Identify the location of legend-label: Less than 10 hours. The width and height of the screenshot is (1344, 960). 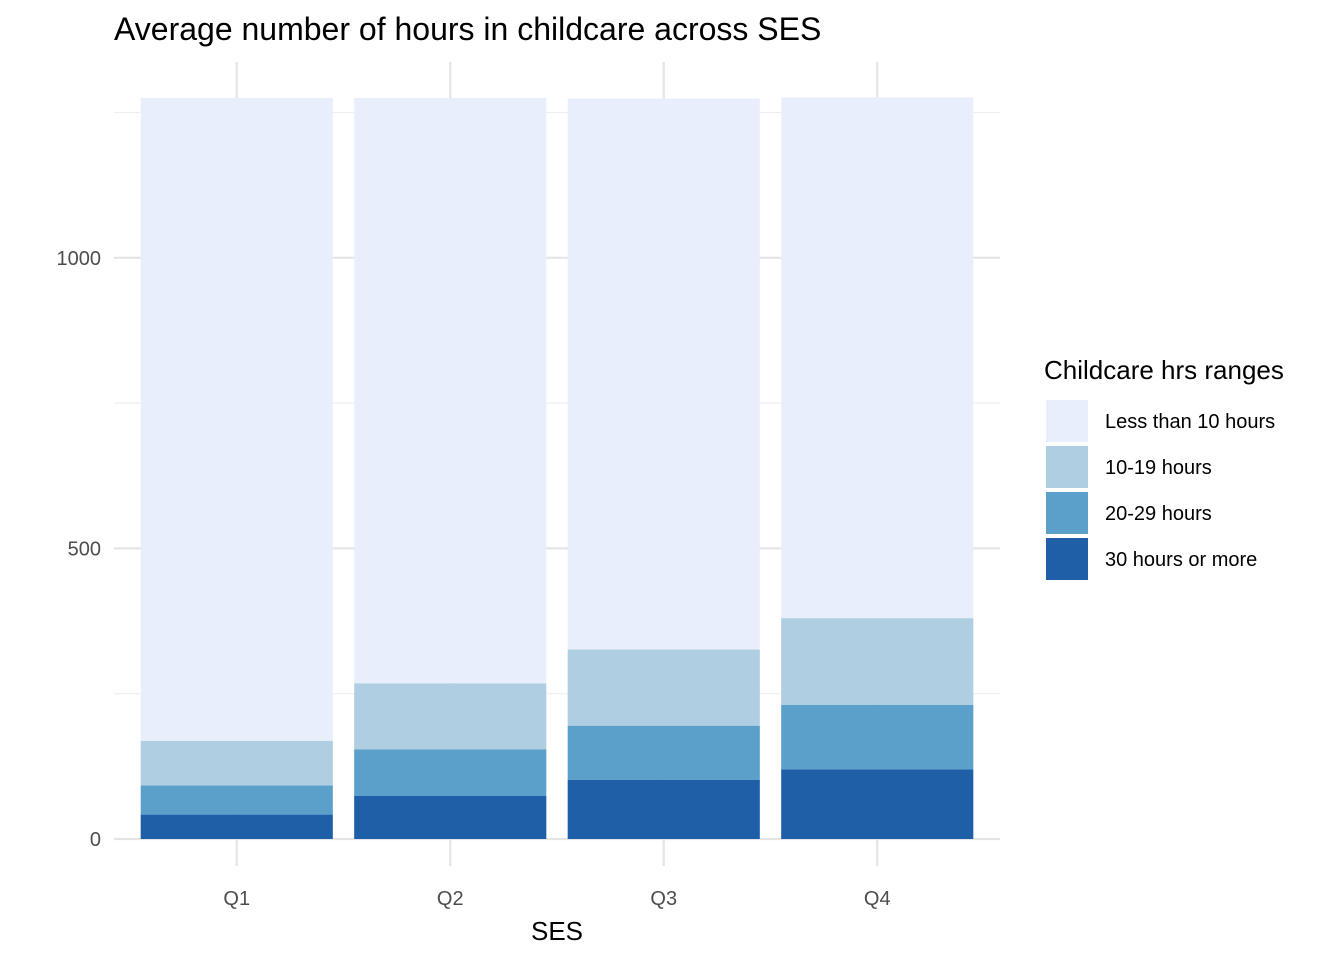
(1190, 422).